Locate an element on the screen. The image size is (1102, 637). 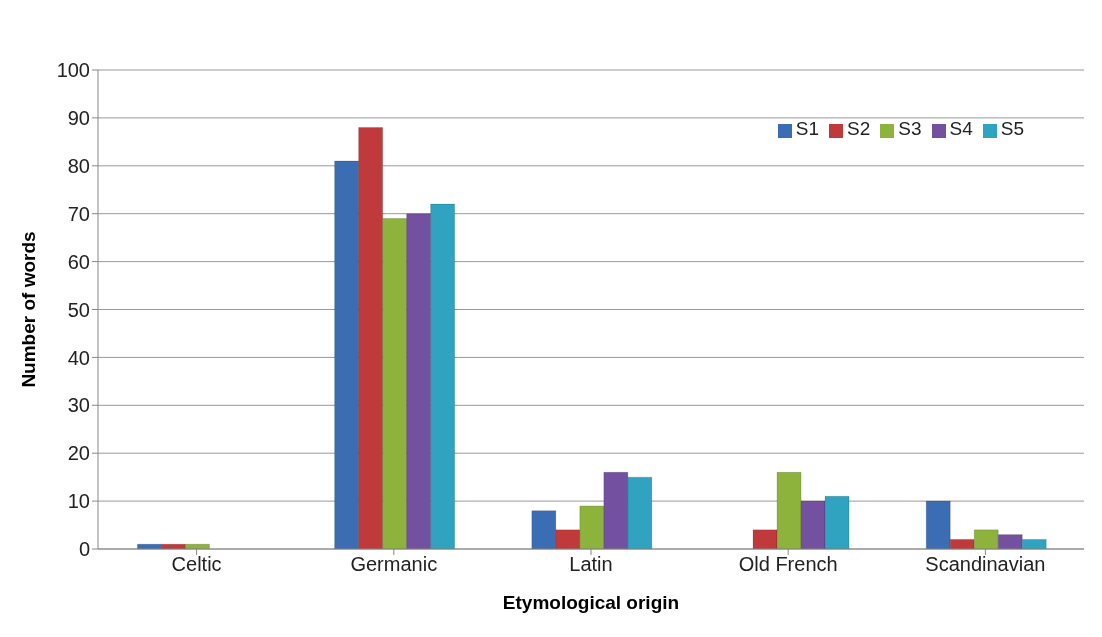
x-axis-title: Etymological origin is located at coordinates (591, 602).